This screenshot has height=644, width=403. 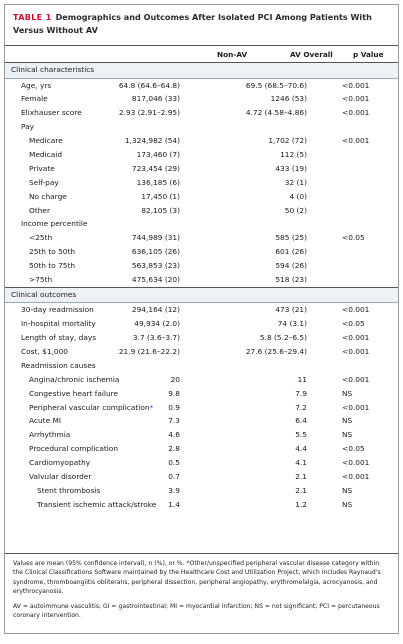 I want to click on cell-av-overall: 585 (25), so click(x=291, y=238).